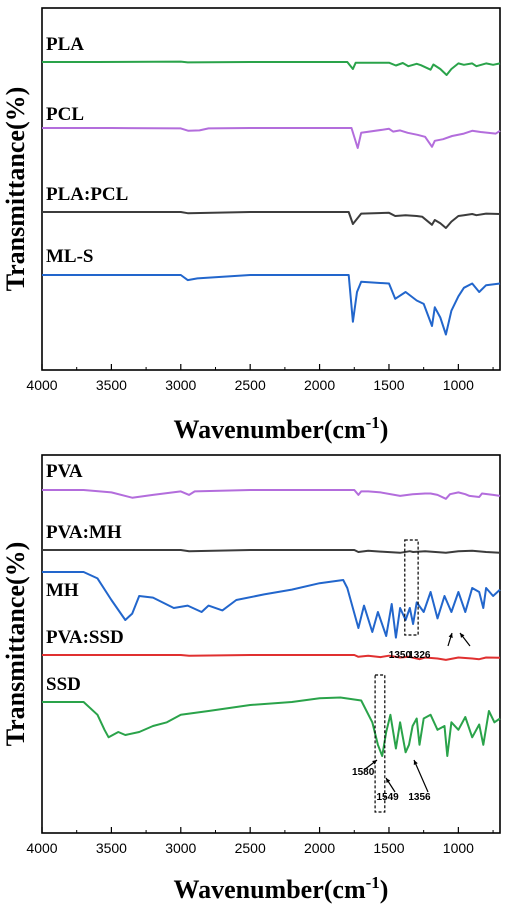 Image resolution: width=505 pixels, height=907 pixels. I want to click on series-line-pla, so click(271, 68).